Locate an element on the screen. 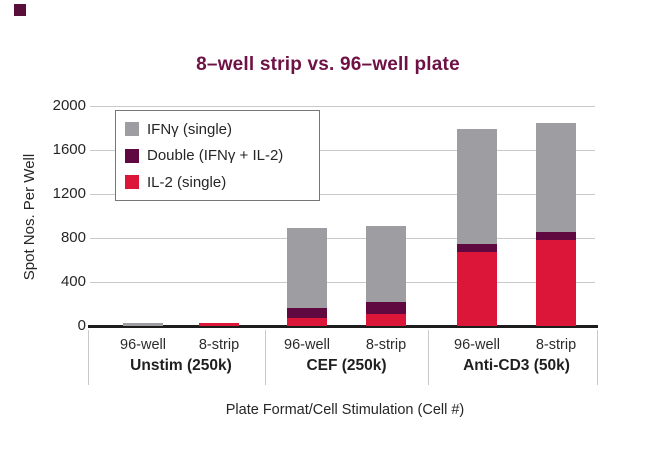  group-label: Anti-CD3 (50k) is located at coordinates (516, 365).